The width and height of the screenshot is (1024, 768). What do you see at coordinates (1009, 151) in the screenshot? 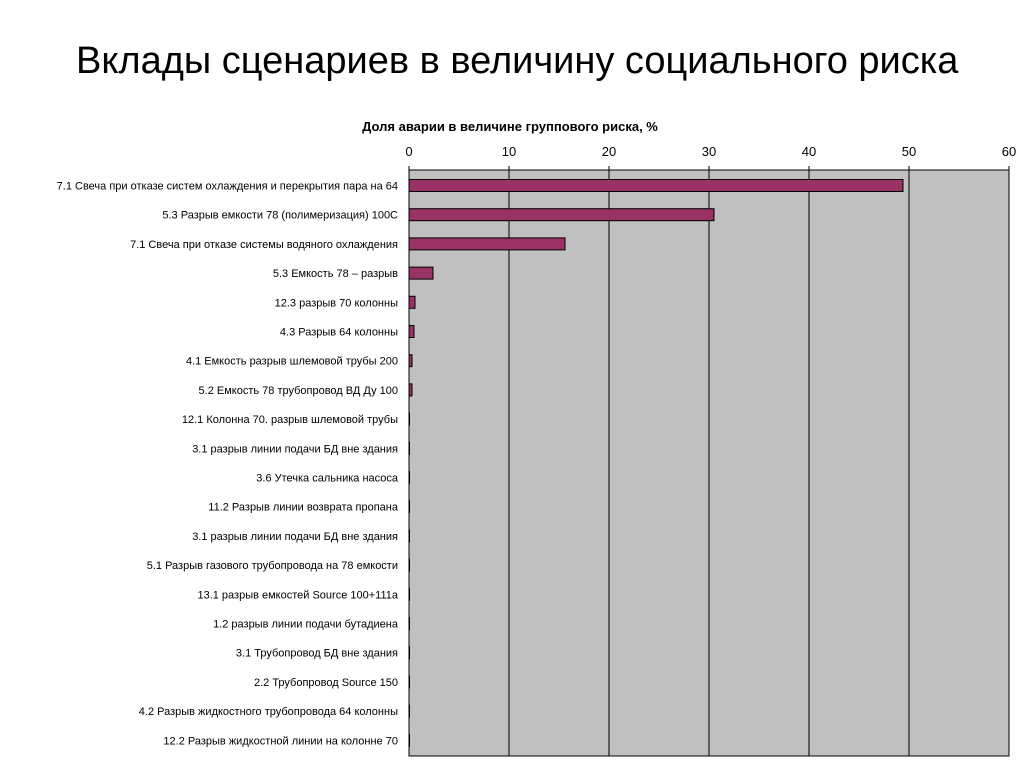
I see `x-tick-label: 60` at bounding box center [1009, 151].